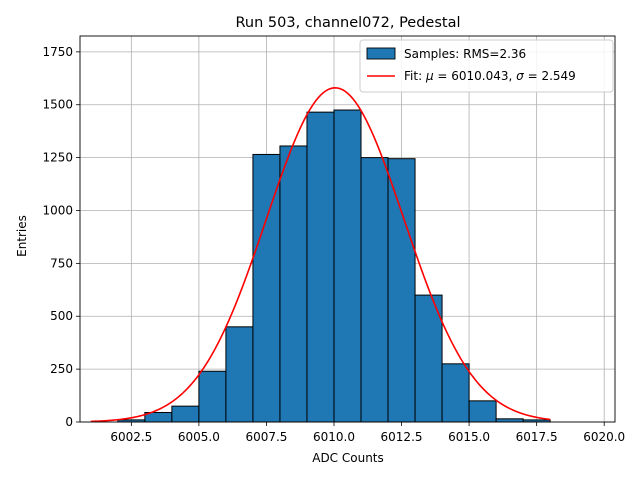  I want to click on legend-bar-swatch, so click(381, 53).